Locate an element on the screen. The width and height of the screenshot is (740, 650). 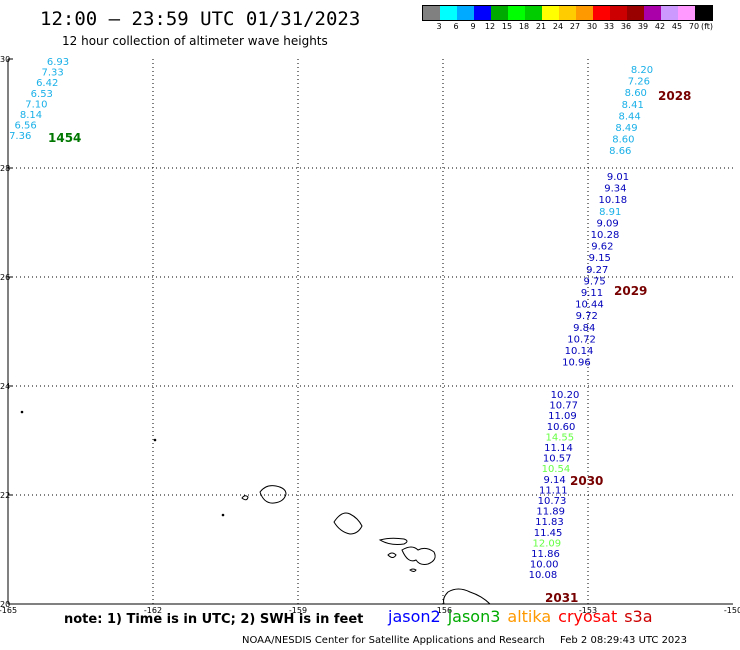
colorbar-label: 9 is located at coordinates (473, 26).